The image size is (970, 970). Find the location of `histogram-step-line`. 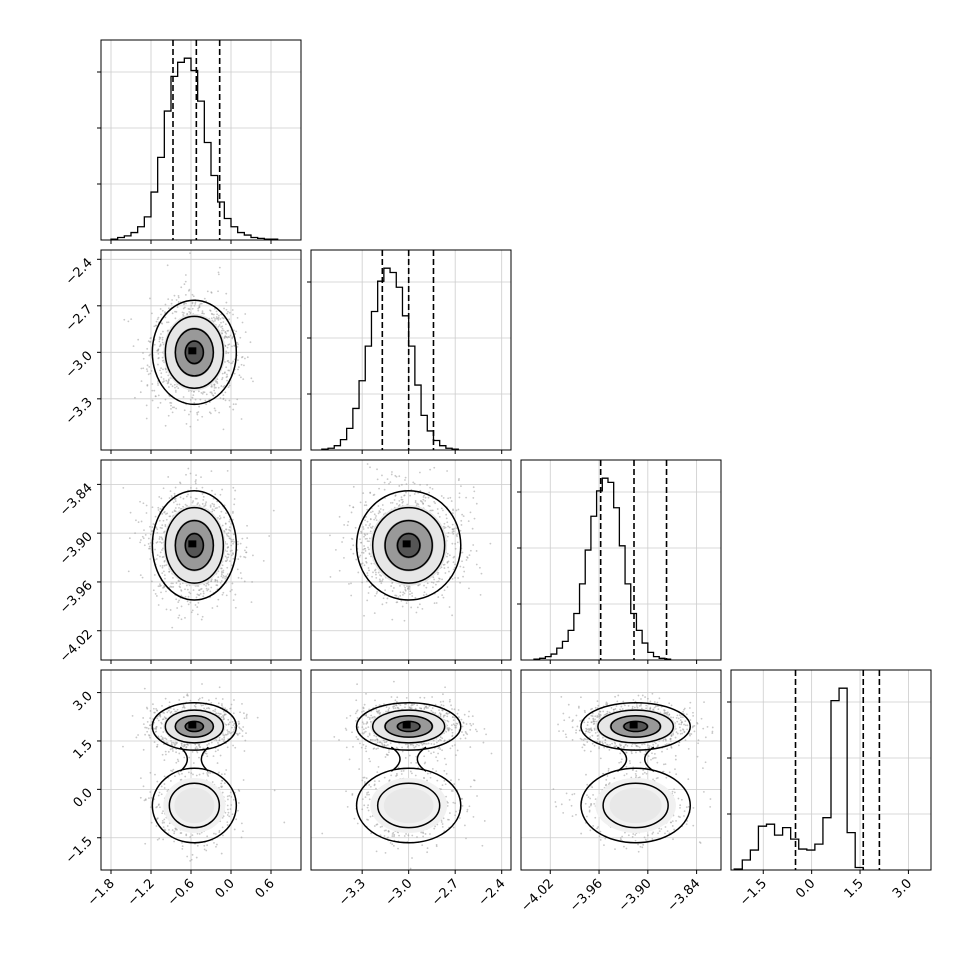

histogram-step-line is located at coordinates (390, 358).